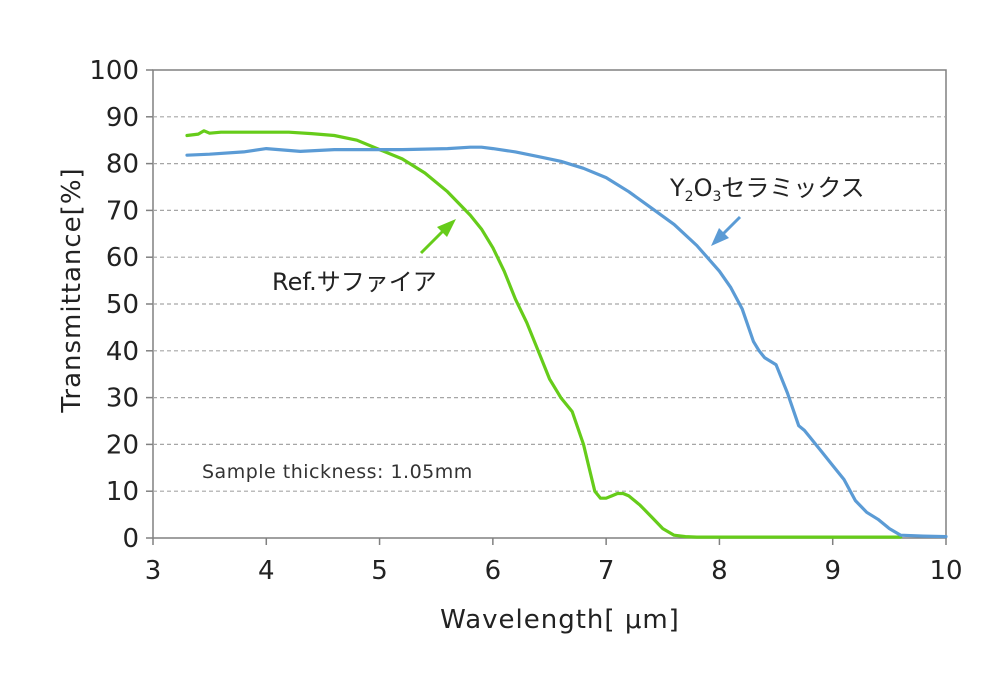 Image resolution: width=1000 pixels, height=680 pixels. What do you see at coordinates (266, 571) in the screenshot?
I see `x-tick-label-4: 4` at bounding box center [266, 571].